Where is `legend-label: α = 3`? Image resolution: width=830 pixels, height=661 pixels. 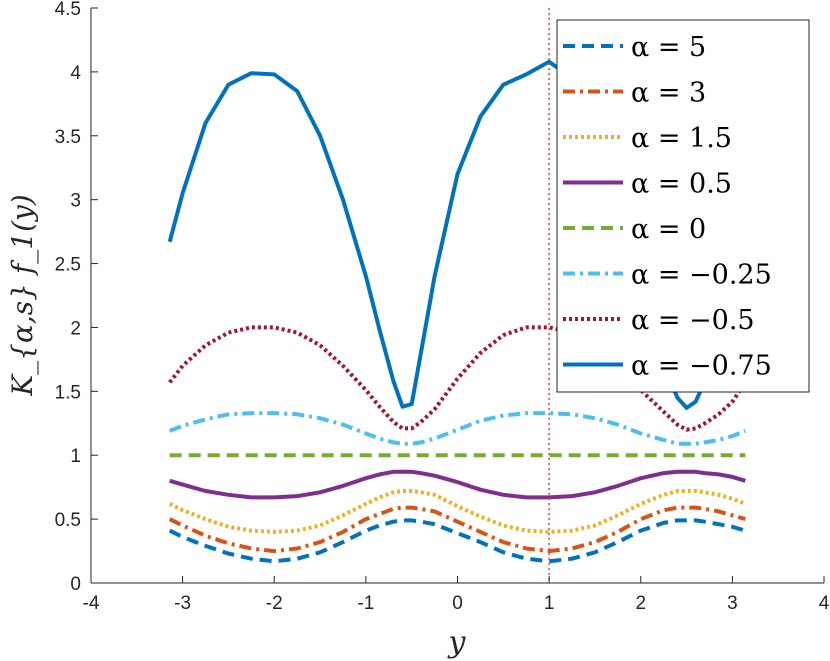
legend-label: α = 3 is located at coordinates (668, 93).